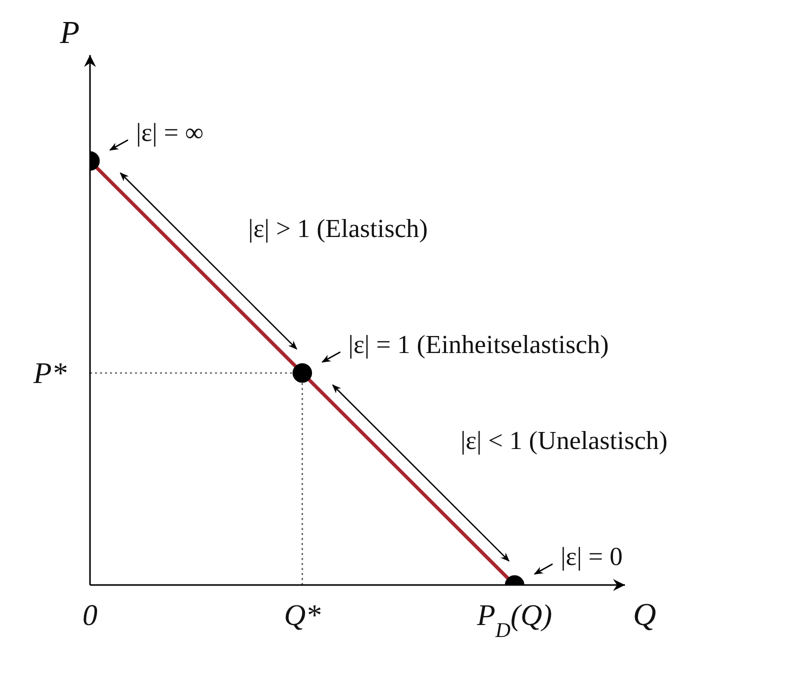  I want to click on y-axis-title: P, so click(69, 32).